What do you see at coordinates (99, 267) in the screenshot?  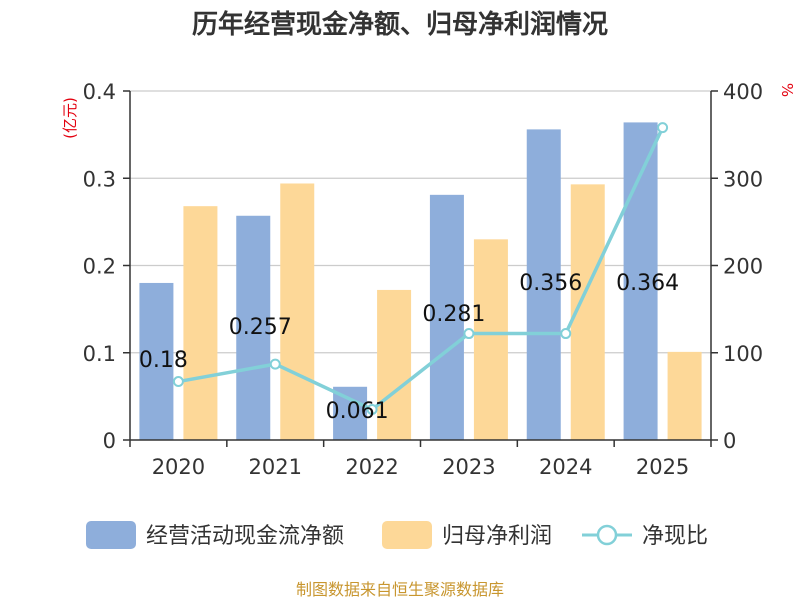 I see `left-axis-tick-label: 0.2` at bounding box center [99, 267].